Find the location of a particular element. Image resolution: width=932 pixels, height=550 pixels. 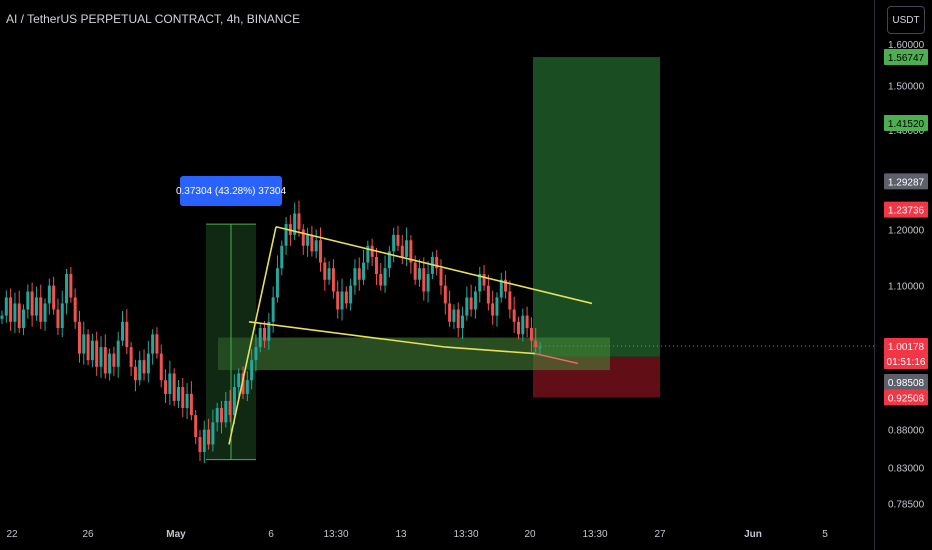

price-badge-label: 0.92508 is located at coordinates (906, 398).